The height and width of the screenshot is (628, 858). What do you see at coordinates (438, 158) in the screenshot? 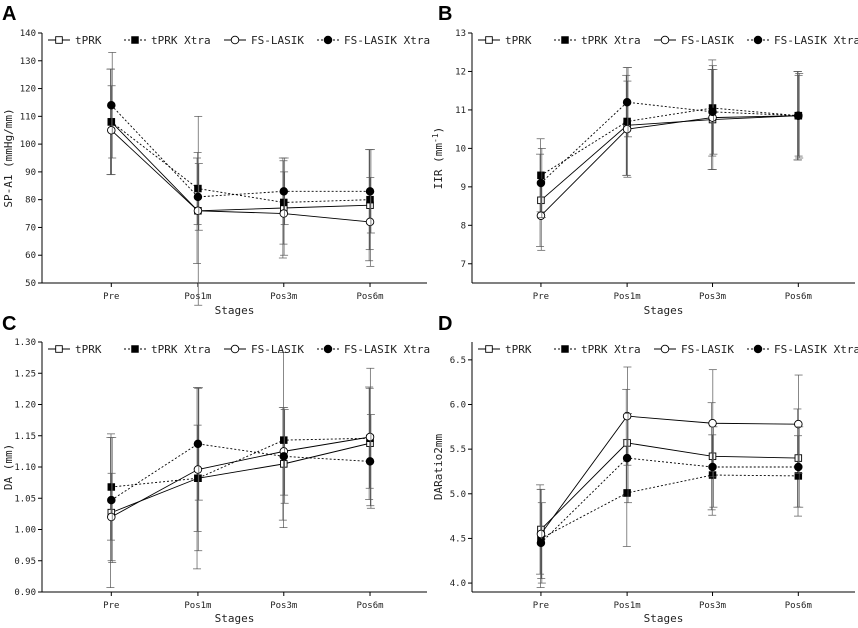
I see `y-axis-label: IIR (mm-1)` at bounding box center [438, 158].